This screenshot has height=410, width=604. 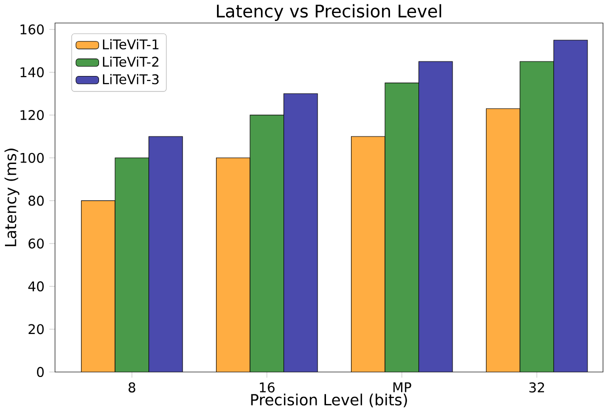 I want to click on chart-title: Latency vs Precision Level, so click(x=329, y=12).